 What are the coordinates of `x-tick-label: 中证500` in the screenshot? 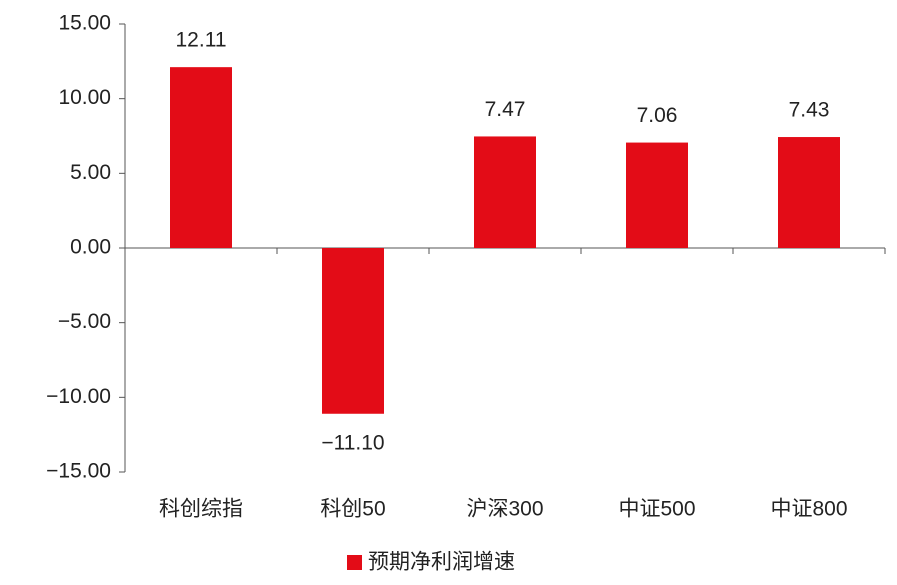 It's located at (656, 509).